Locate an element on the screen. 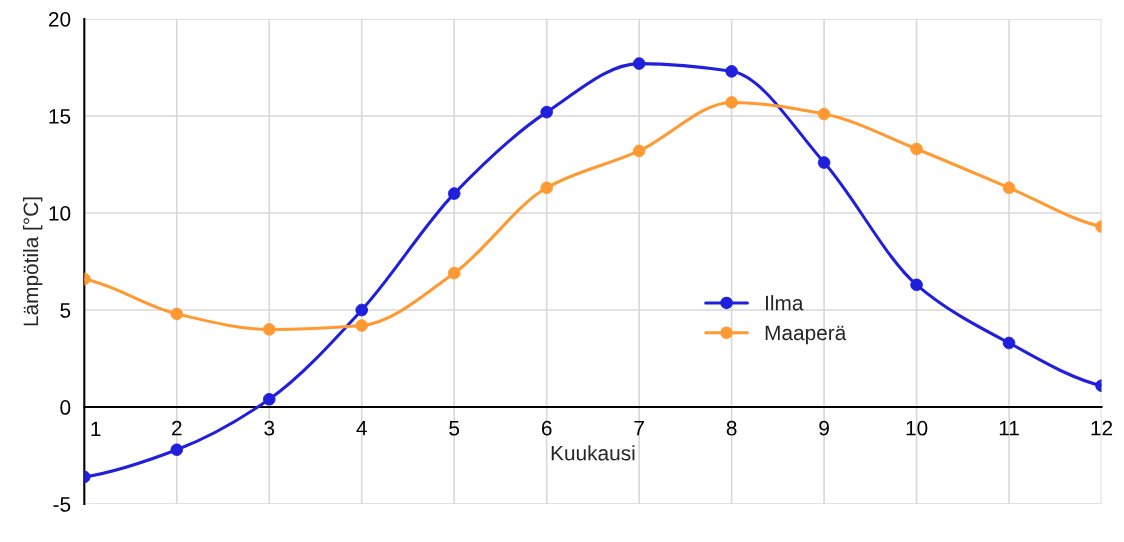 The height and width of the screenshot is (542, 1124). y-tick-label: 10 is located at coordinates (60, 213).